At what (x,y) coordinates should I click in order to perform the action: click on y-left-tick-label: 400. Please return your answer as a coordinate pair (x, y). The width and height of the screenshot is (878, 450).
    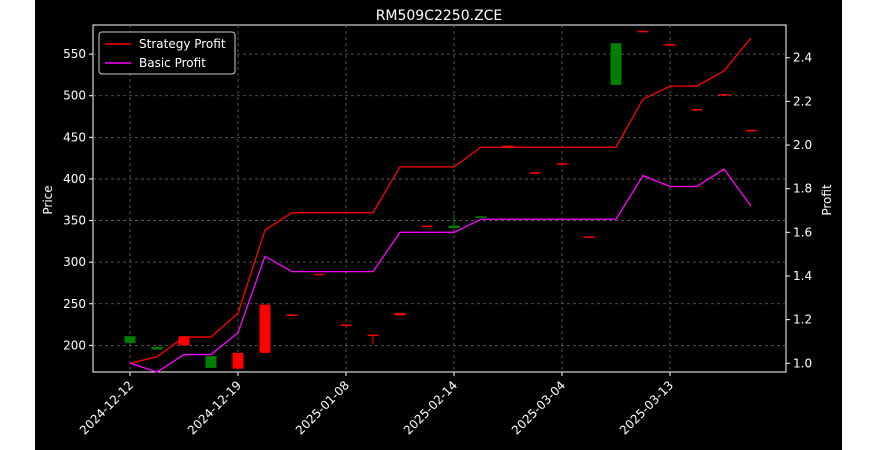
    Looking at the image, I should click on (74, 179).